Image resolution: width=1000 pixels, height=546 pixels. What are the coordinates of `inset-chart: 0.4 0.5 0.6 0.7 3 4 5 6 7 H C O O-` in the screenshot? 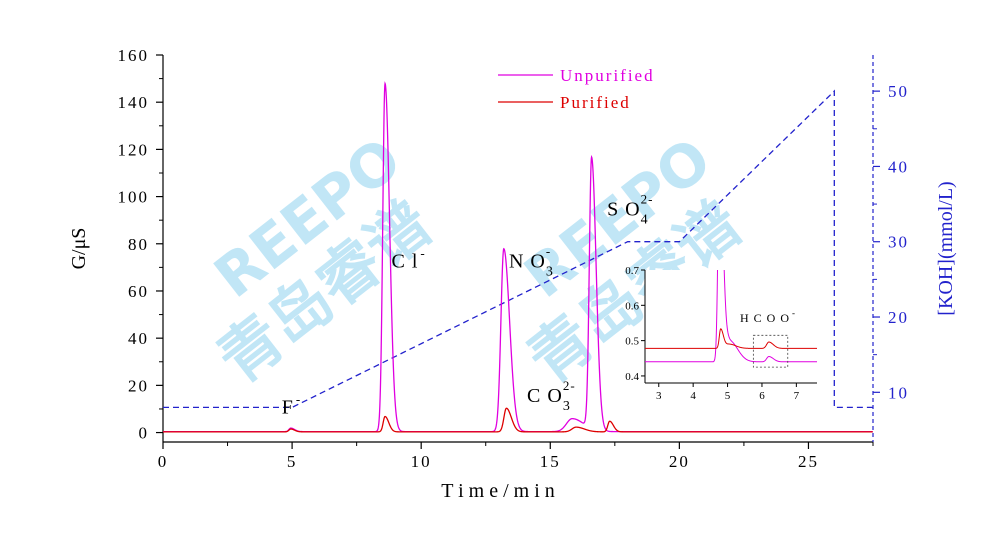 It's located at (721, 333).